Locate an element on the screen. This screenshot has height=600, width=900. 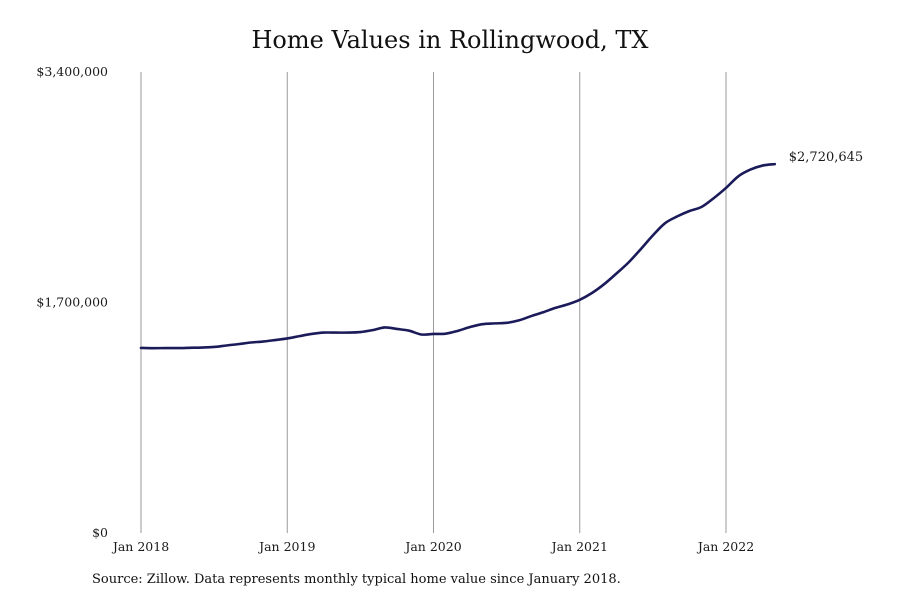
y-tick-label: $3,400,000 is located at coordinates (72, 71).